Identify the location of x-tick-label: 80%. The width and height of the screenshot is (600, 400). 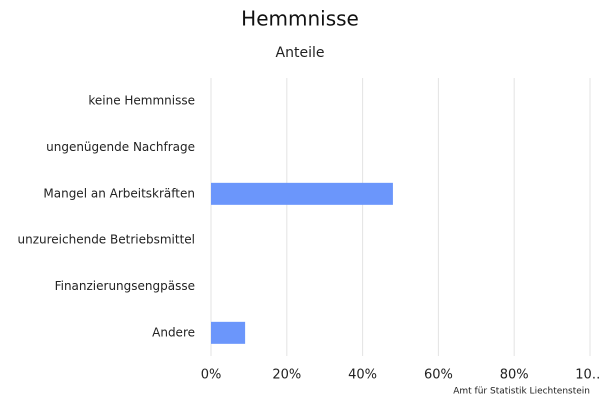
(514, 375).